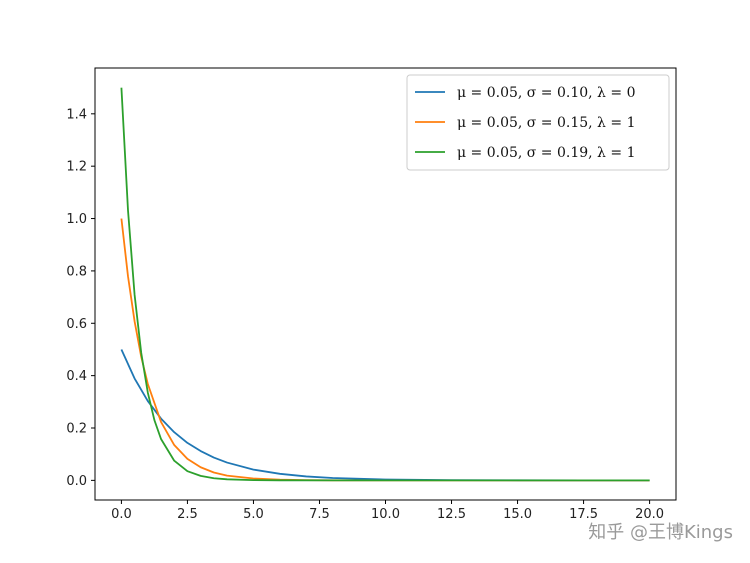  What do you see at coordinates (76, 376) in the screenshot?
I see `y-tick-label: 0.4` at bounding box center [76, 376].